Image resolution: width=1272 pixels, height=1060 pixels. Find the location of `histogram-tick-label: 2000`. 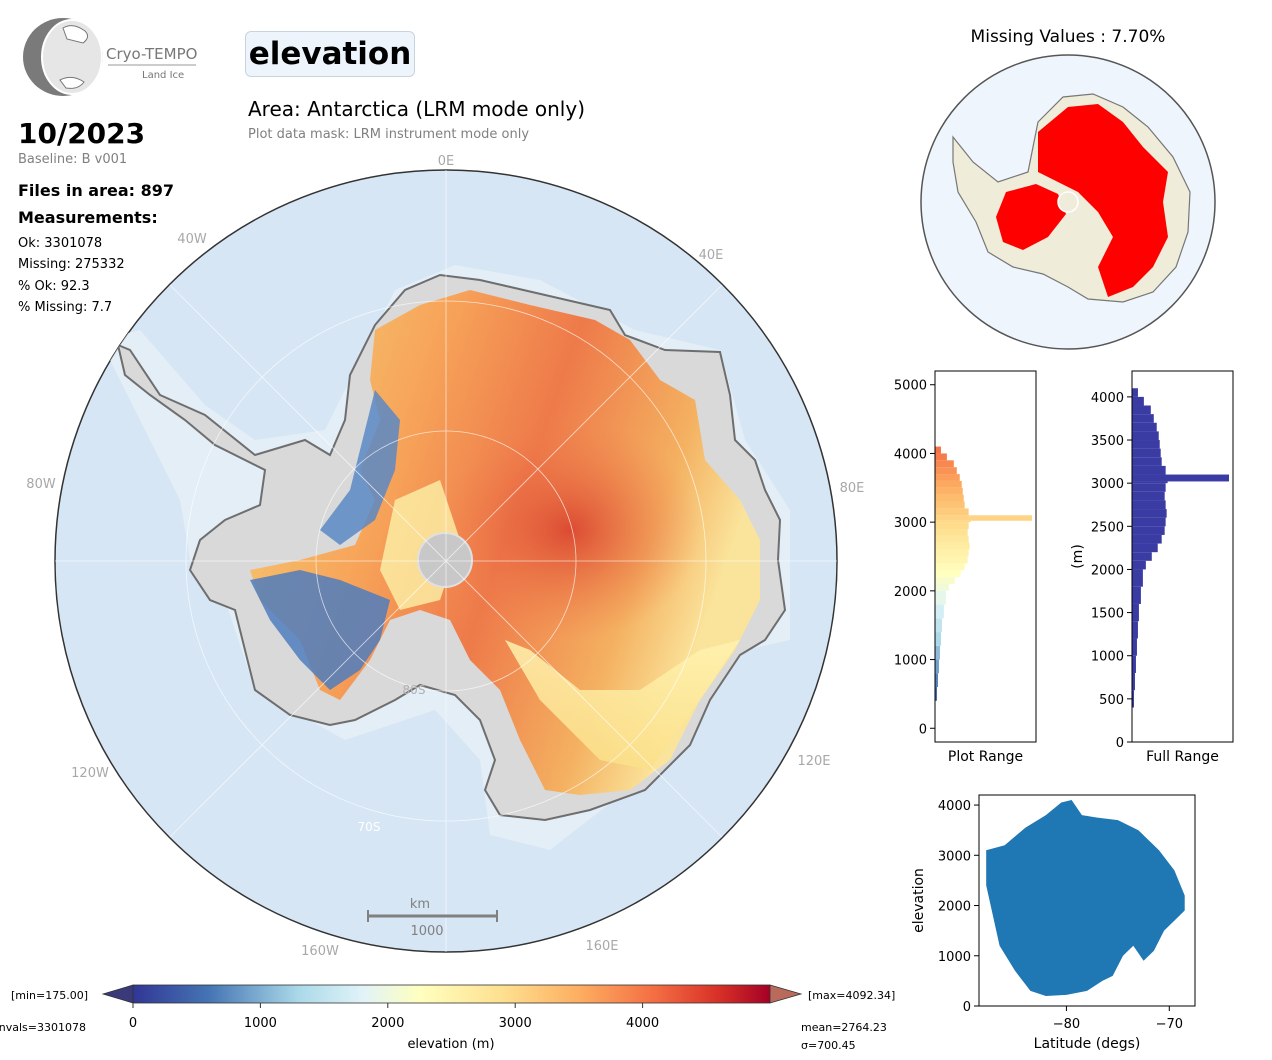

histogram-tick-label: 2000 is located at coordinates (910, 592).